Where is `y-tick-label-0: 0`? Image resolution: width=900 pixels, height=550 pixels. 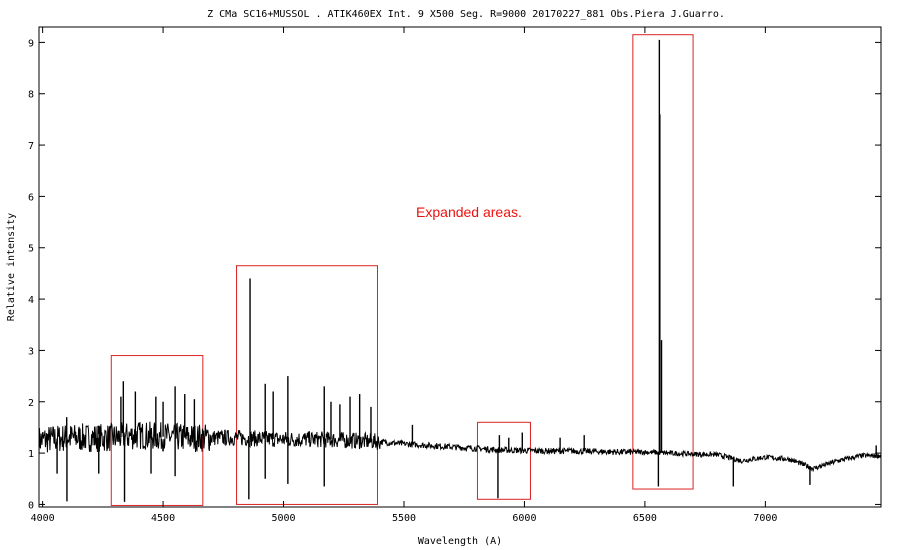
y-tick-label-0: 0 is located at coordinates (31, 505).